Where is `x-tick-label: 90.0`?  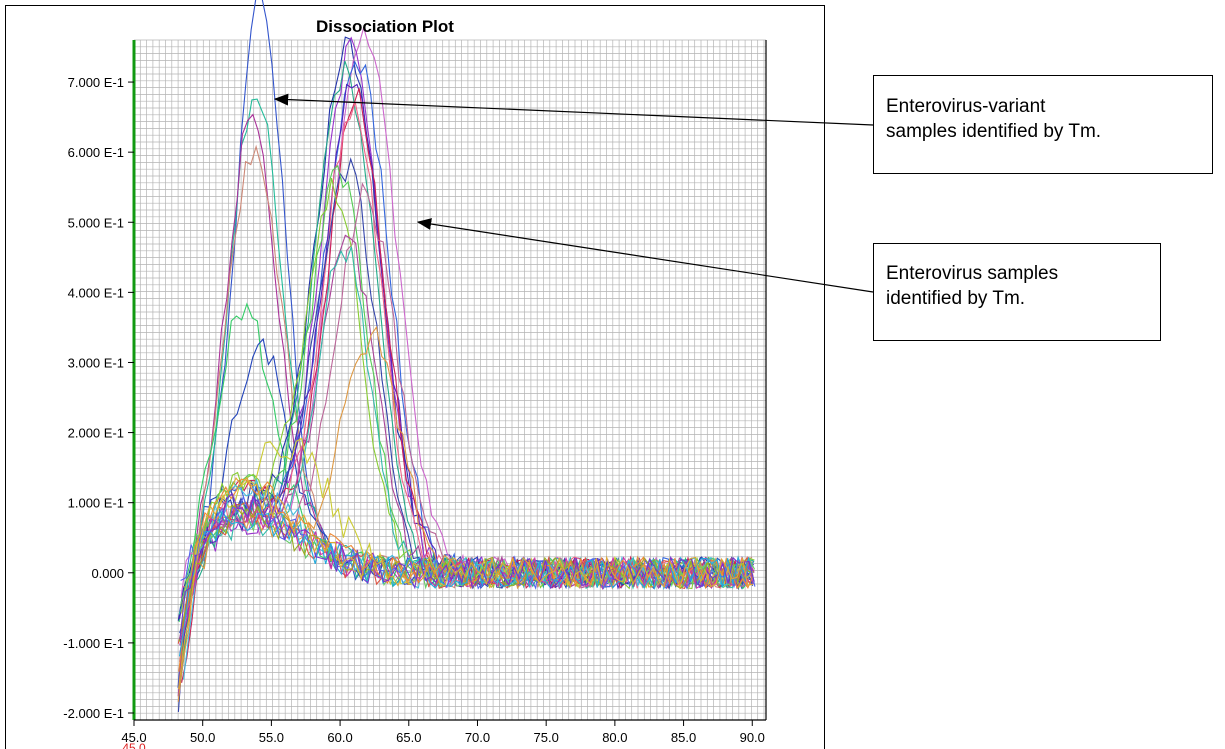
x-tick-label: 90.0 is located at coordinates (752, 737).